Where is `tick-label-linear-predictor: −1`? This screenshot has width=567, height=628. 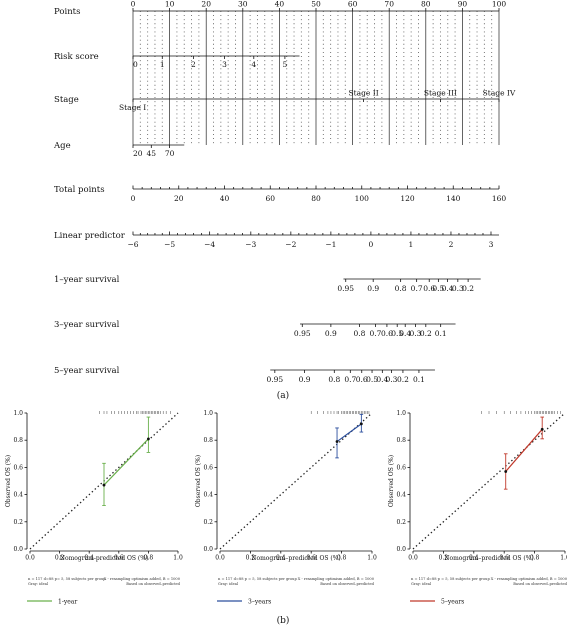 tick-label-linear-predictor: −1 is located at coordinates (330, 244).